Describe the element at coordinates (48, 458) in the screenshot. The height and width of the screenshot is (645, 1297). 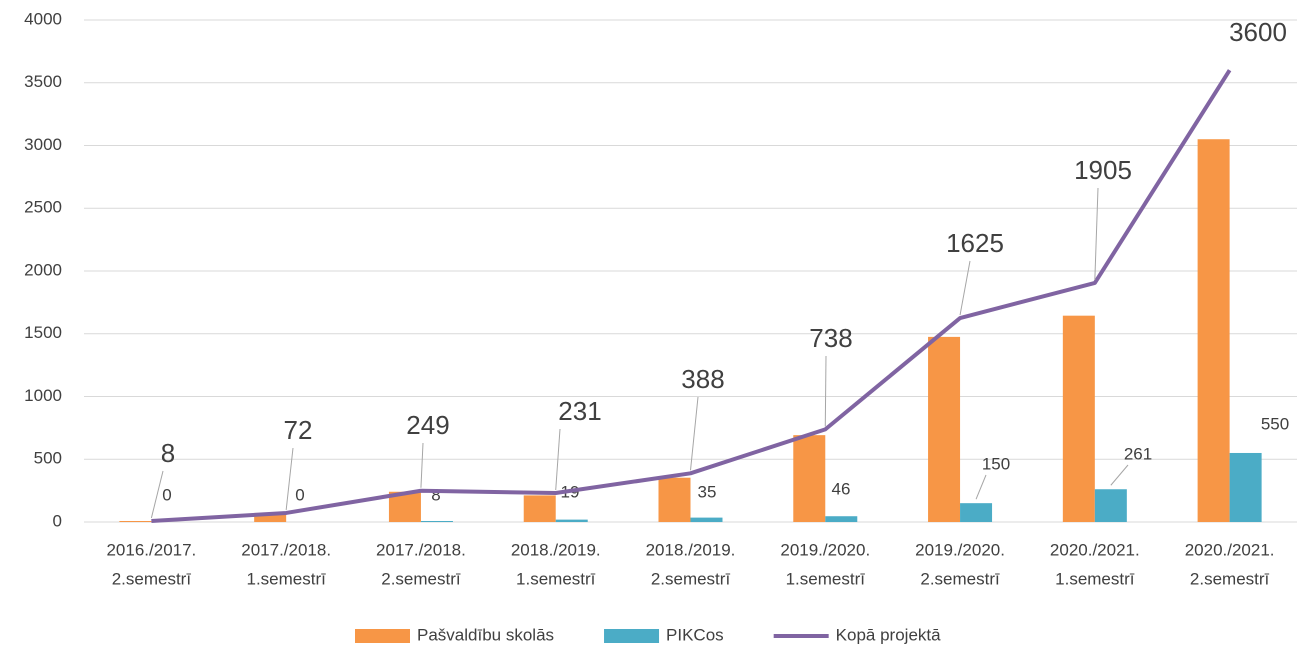
I see `y-tick-label: 500` at that location.